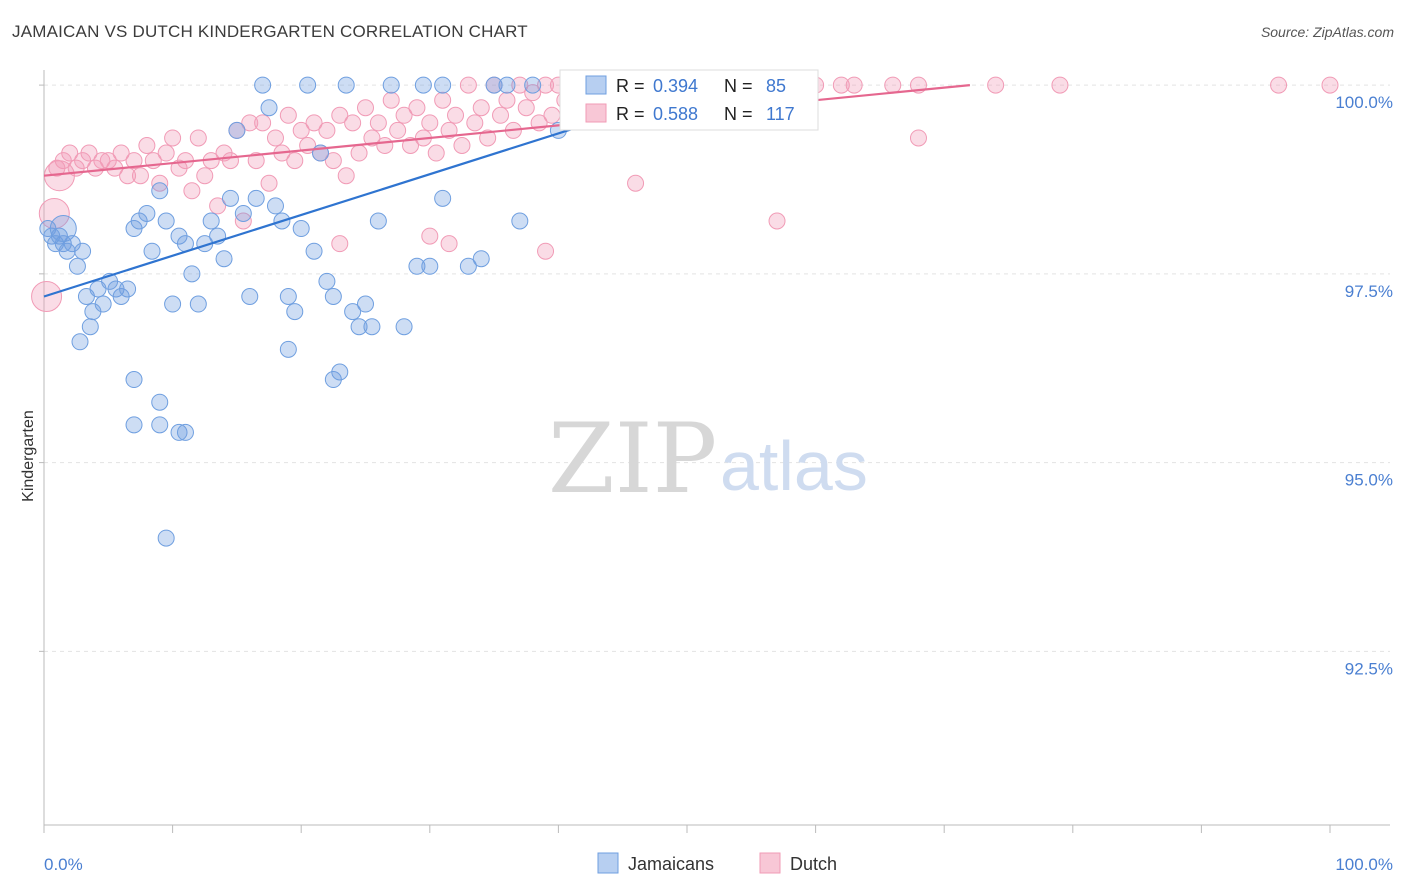 Image resolution: width=1406 pixels, height=892 pixels. Describe the element at coordinates (1364, 102) in the screenshot. I see `y-tick-label: 100.0%` at that location.